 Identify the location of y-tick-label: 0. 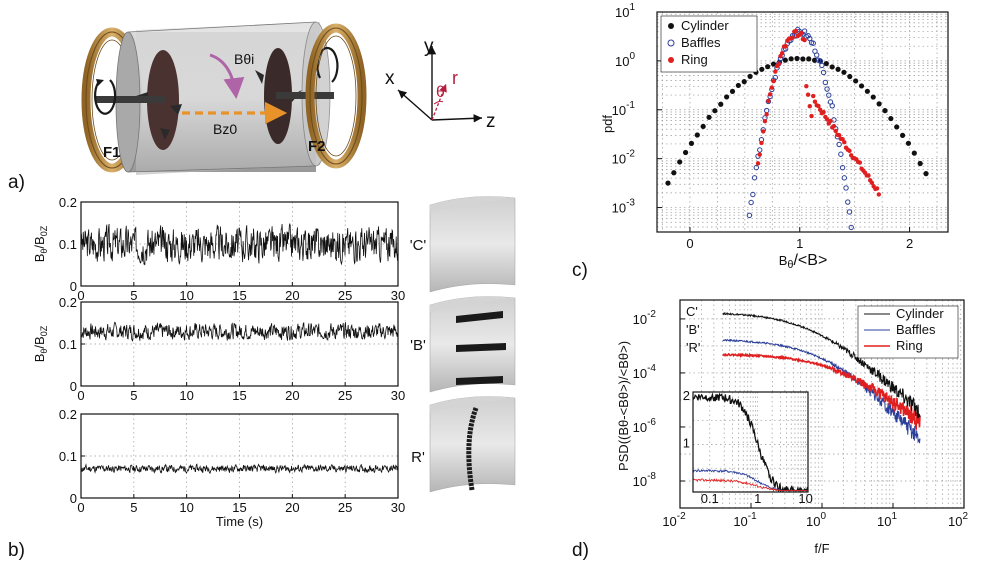
(73, 286).